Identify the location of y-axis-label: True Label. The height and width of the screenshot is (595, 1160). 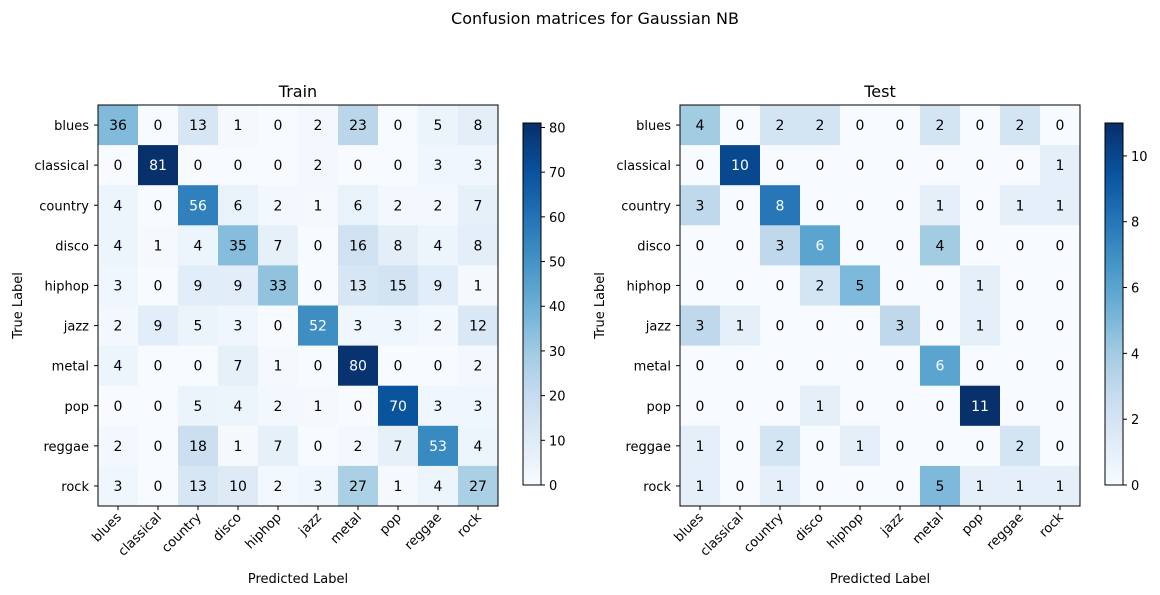
(600, 306).